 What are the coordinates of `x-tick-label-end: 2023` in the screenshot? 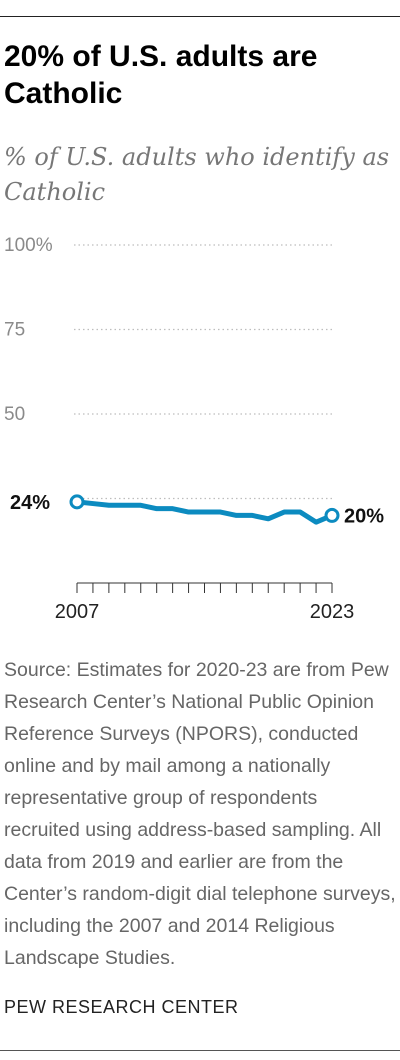 It's located at (332, 612).